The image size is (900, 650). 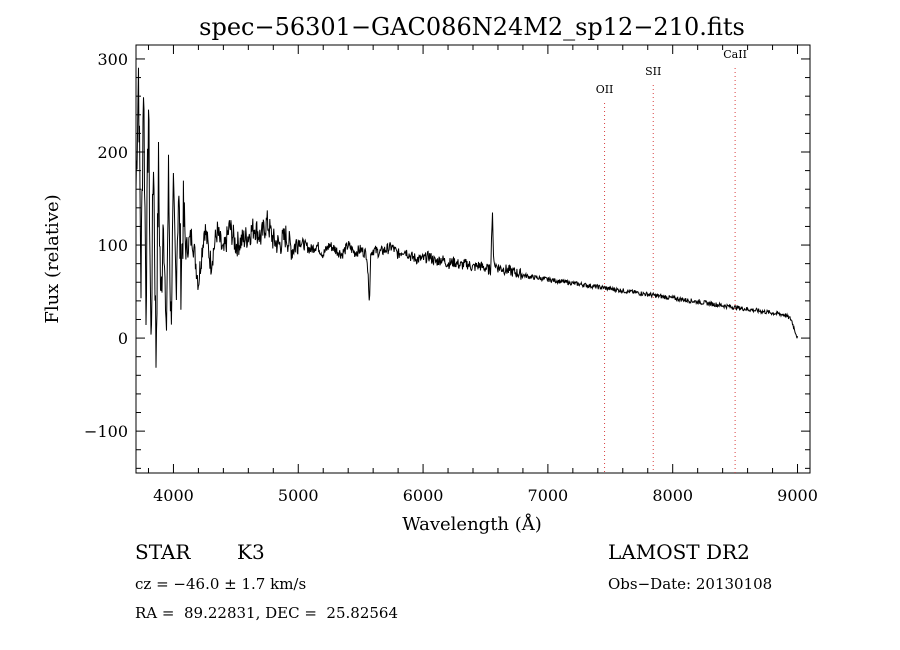 I want to click on x-tick-label: 5000, so click(x=298, y=495).